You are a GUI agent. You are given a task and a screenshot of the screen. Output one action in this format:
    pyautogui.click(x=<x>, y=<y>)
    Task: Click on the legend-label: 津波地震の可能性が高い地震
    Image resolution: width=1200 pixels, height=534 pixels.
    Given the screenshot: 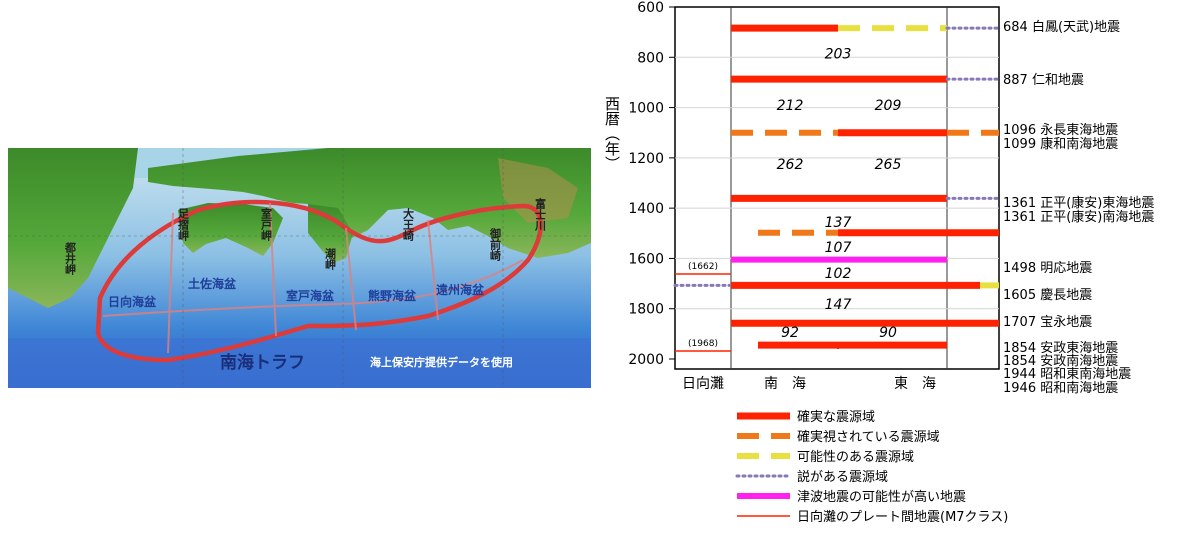 What is the action you would take?
    pyautogui.click(x=881, y=497)
    